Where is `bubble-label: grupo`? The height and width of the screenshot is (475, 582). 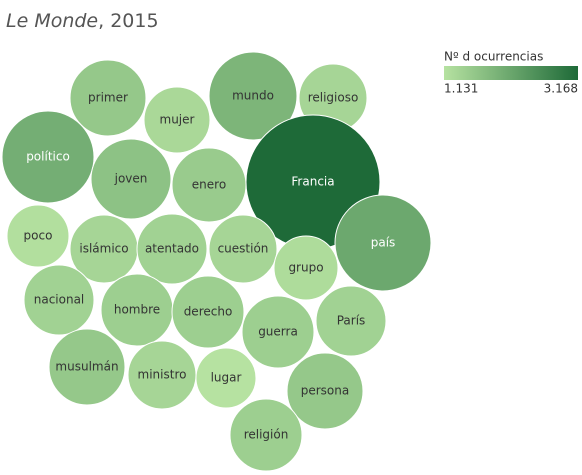
bubble-label: grupo is located at coordinates (305, 268).